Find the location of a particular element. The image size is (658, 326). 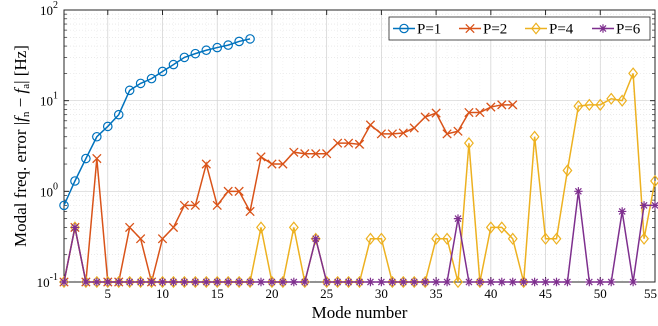

legend-entry: P=1 is located at coordinates (417, 30).